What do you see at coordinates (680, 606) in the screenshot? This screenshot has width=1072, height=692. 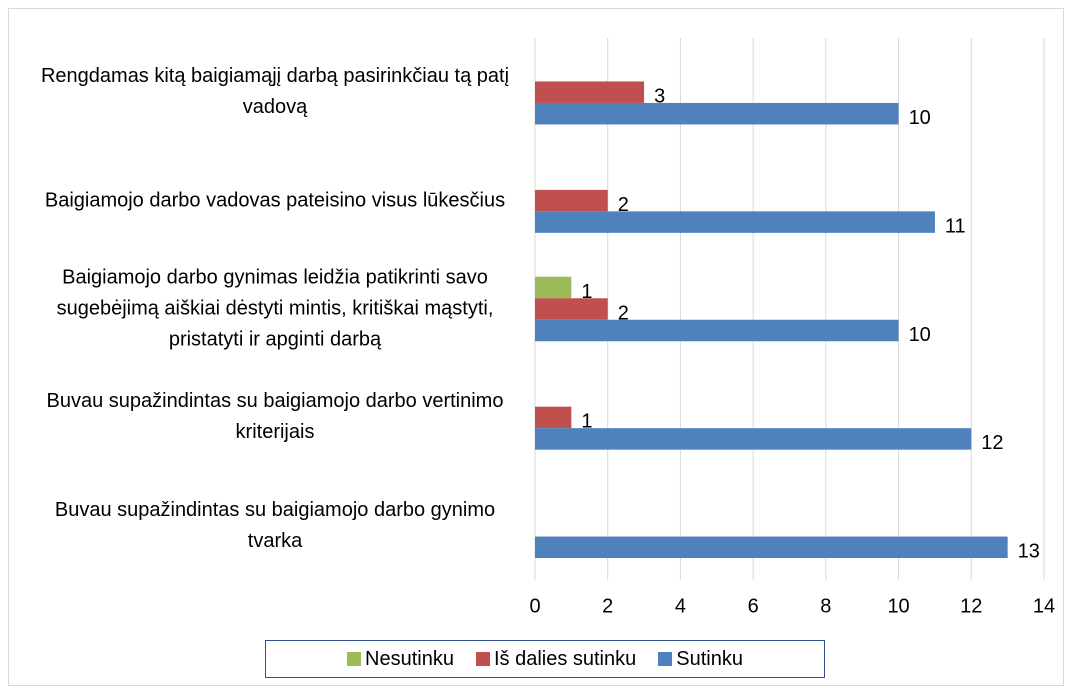 I see `x-tick-label: 4` at bounding box center [680, 606].